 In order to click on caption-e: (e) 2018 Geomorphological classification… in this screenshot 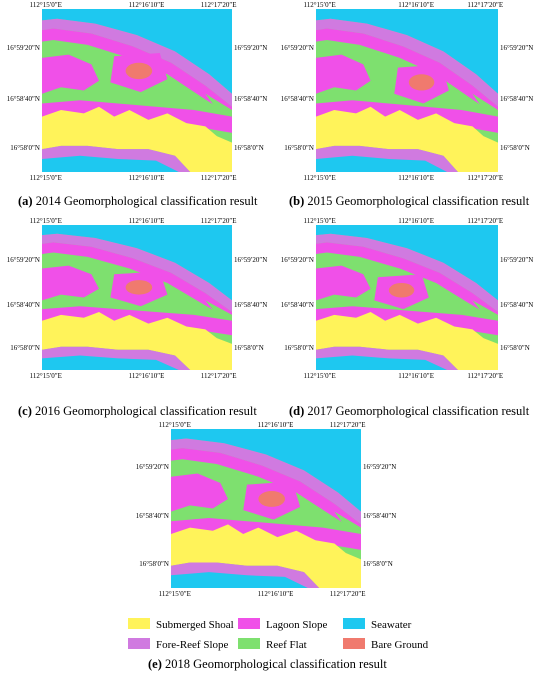, I will do `click(267, 664)`.